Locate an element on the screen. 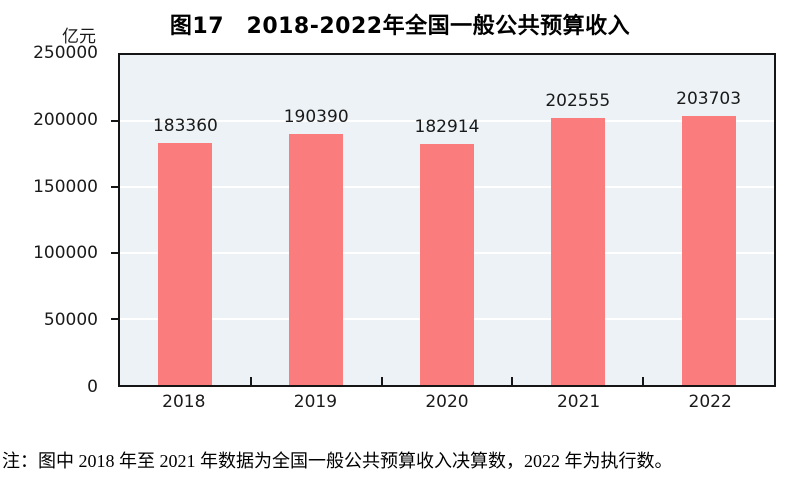 The image size is (800, 485). y-tick-label: 250000 is located at coordinates (65, 53).